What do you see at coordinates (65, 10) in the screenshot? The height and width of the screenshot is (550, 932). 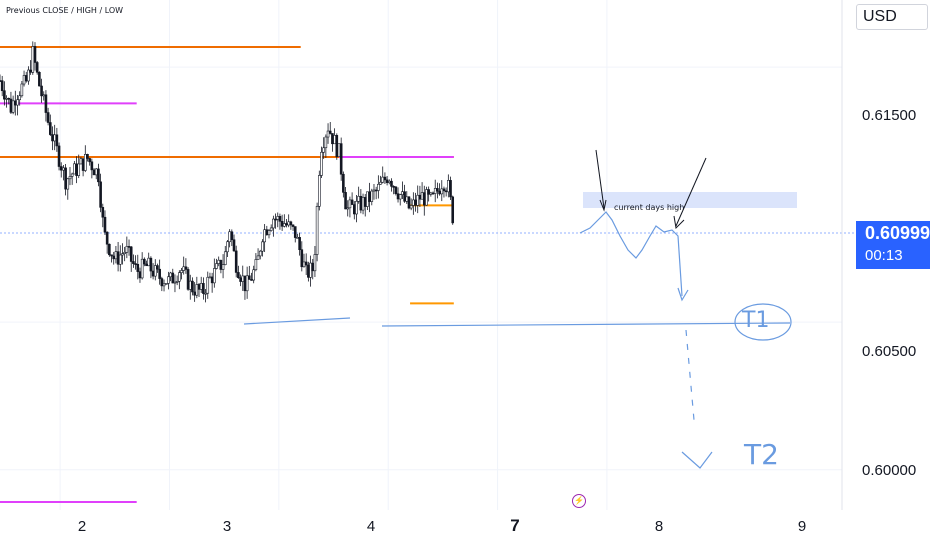 I see `indicator-title: Previous CLOSE / HIGH / LOW` at bounding box center [65, 10].